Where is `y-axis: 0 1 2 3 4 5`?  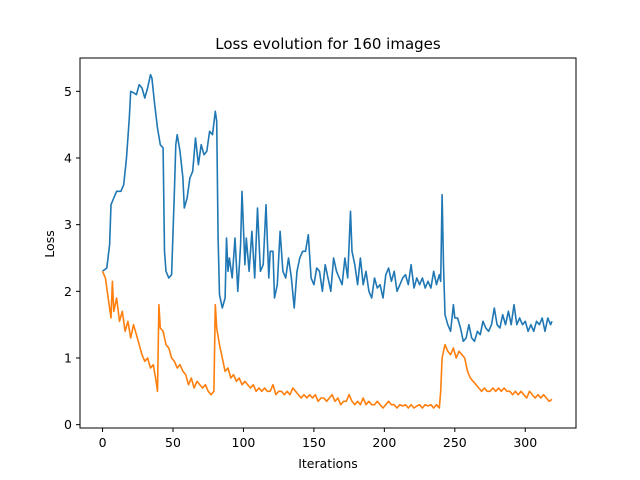 y-axis: 0 1 2 3 4 5 is located at coordinates (72, 258).